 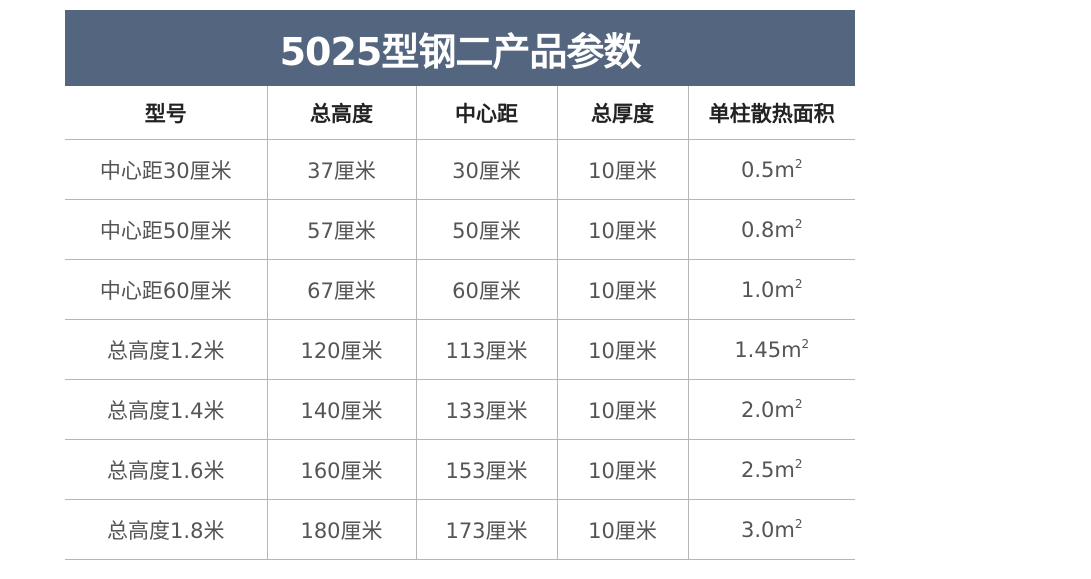 I want to click on cell-heat-area: 3.0m2, so click(x=771, y=529).